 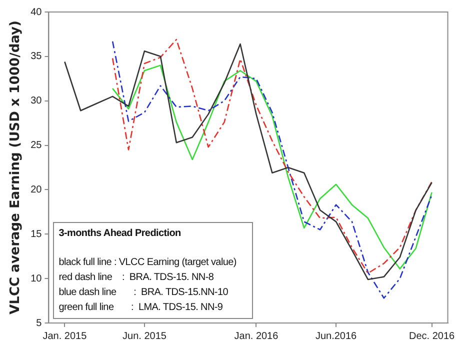 What do you see at coordinates (144, 336) in the screenshot?
I see `x-tick-label: Jun. 2015` at bounding box center [144, 336].